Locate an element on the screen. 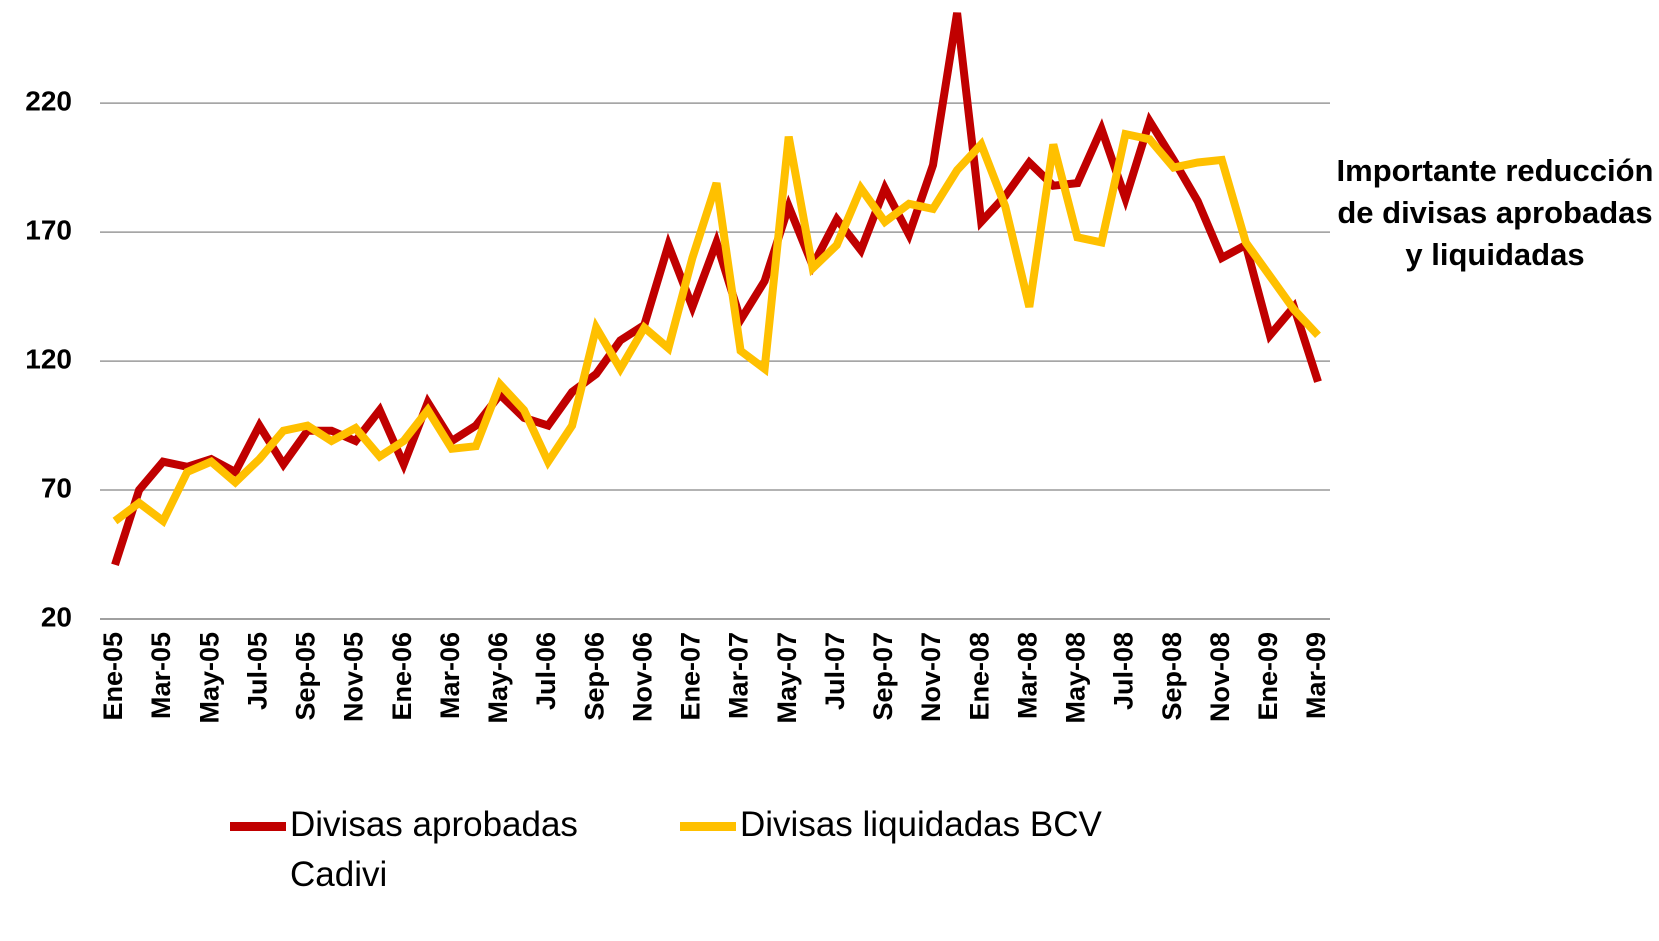 Image resolution: width=1659 pixels, height=941 pixels. x-tick-label: Nov-08 is located at coordinates (1220, 677).